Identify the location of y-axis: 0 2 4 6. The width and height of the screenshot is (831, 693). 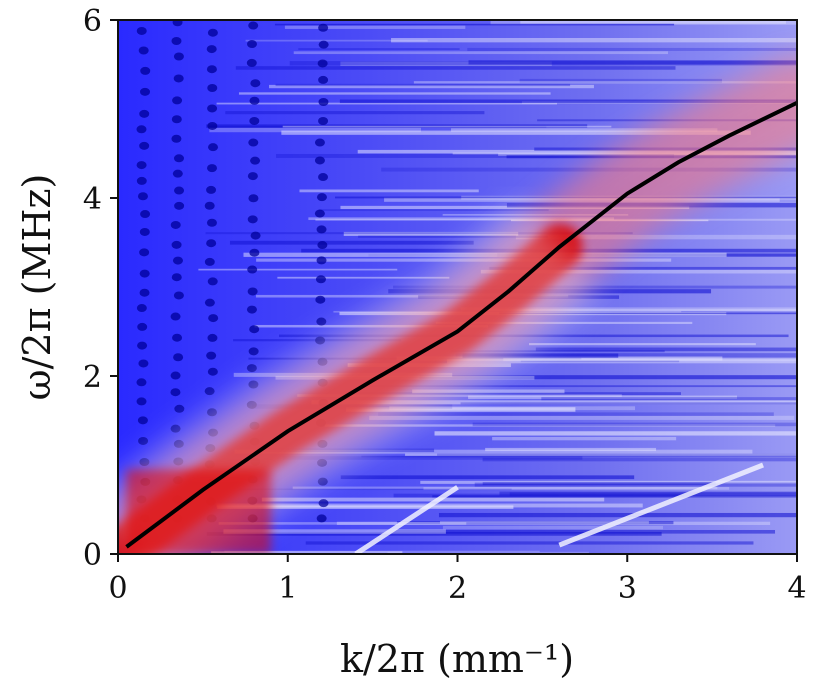
(100, 288).